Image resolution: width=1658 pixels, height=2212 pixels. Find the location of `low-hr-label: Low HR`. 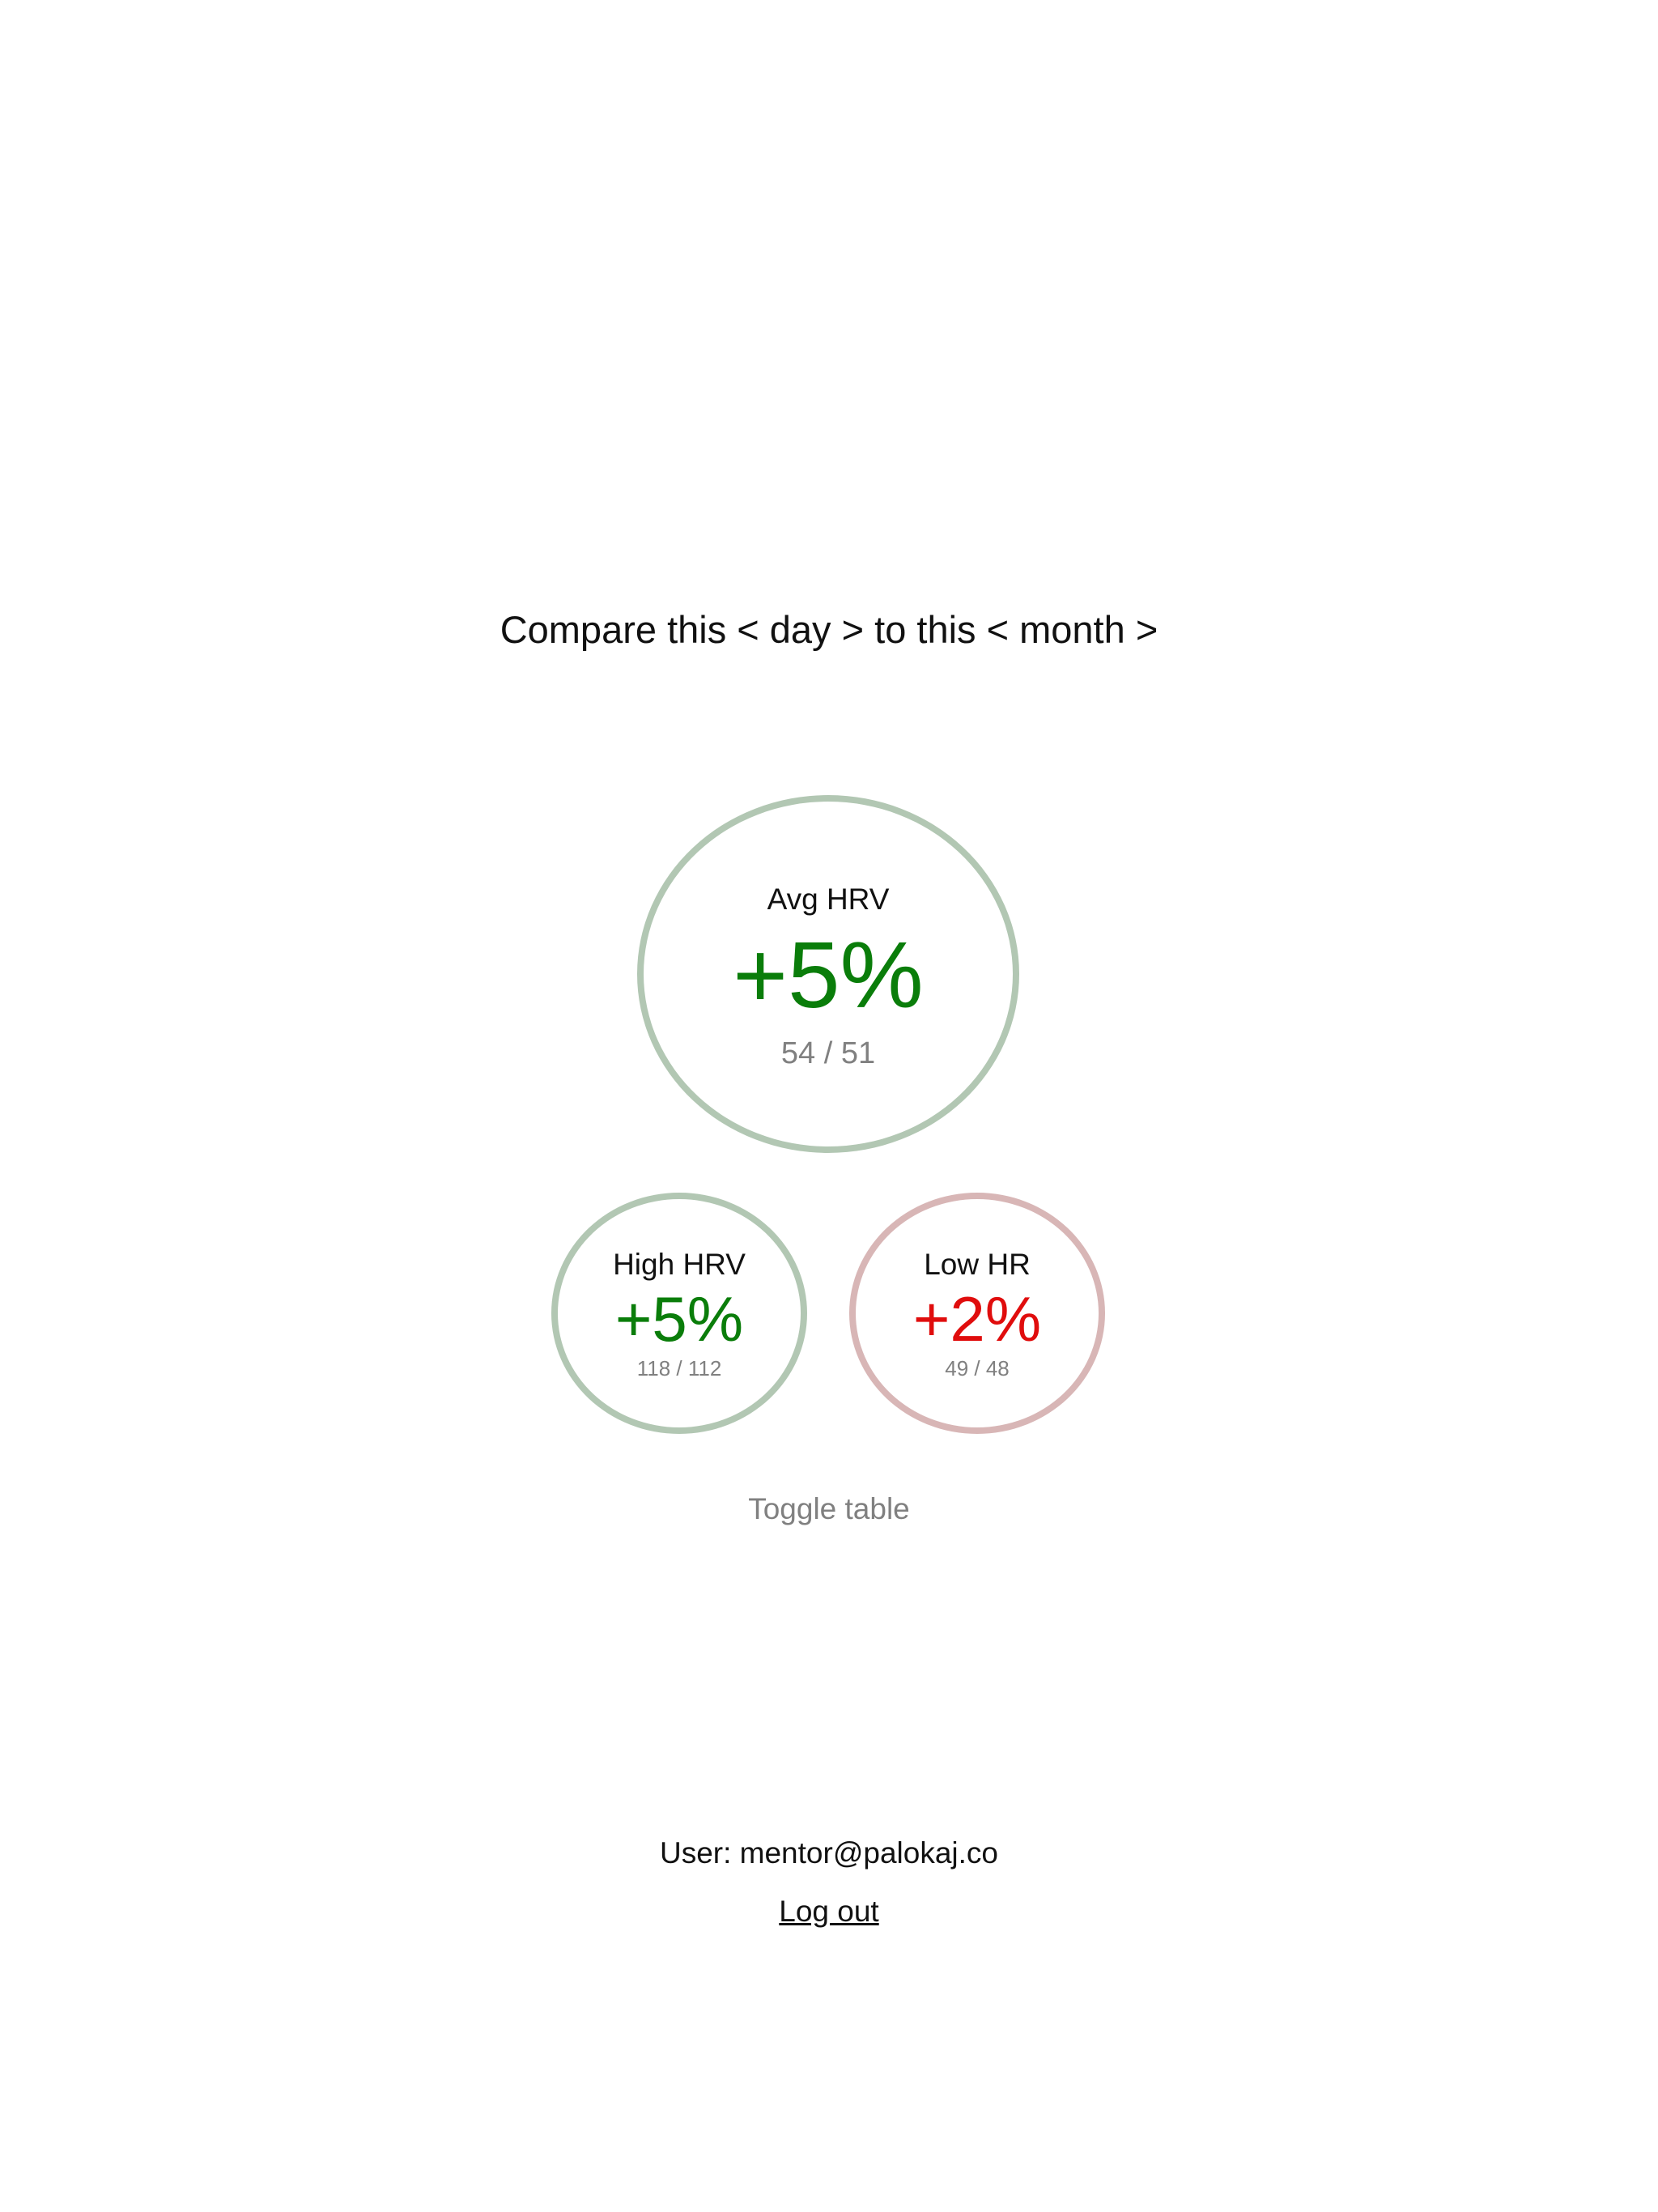

low-hr-label: Low HR is located at coordinates (977, 1264).